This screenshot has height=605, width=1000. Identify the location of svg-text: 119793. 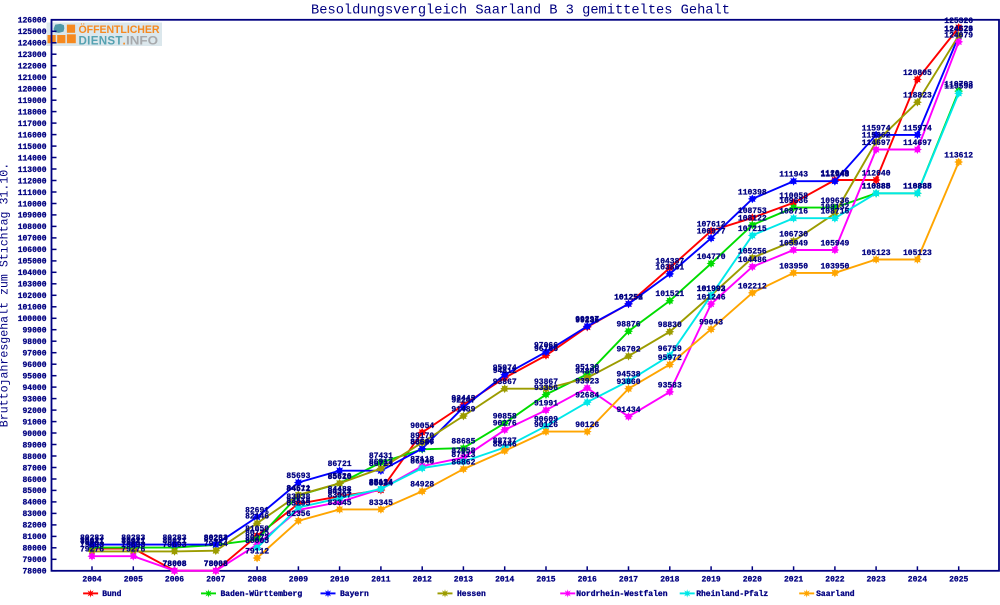
(958, 85).